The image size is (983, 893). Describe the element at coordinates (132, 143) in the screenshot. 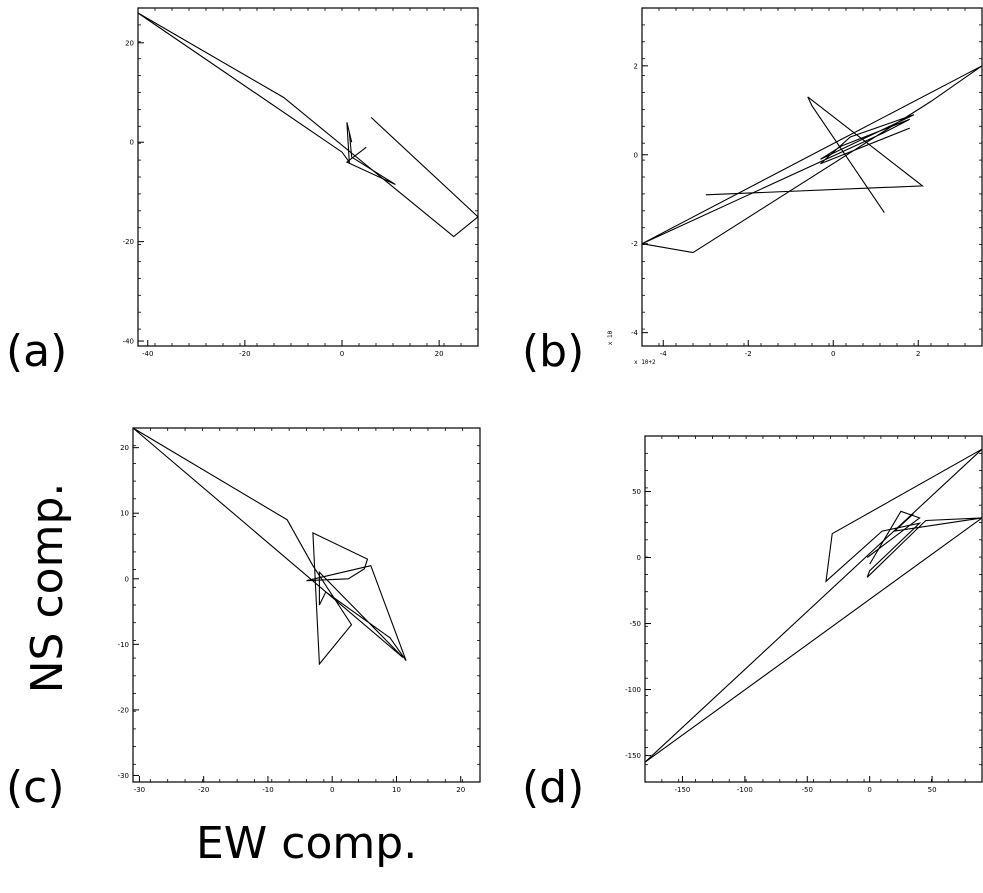

I see `y-tick-label-a: 0` at that location.